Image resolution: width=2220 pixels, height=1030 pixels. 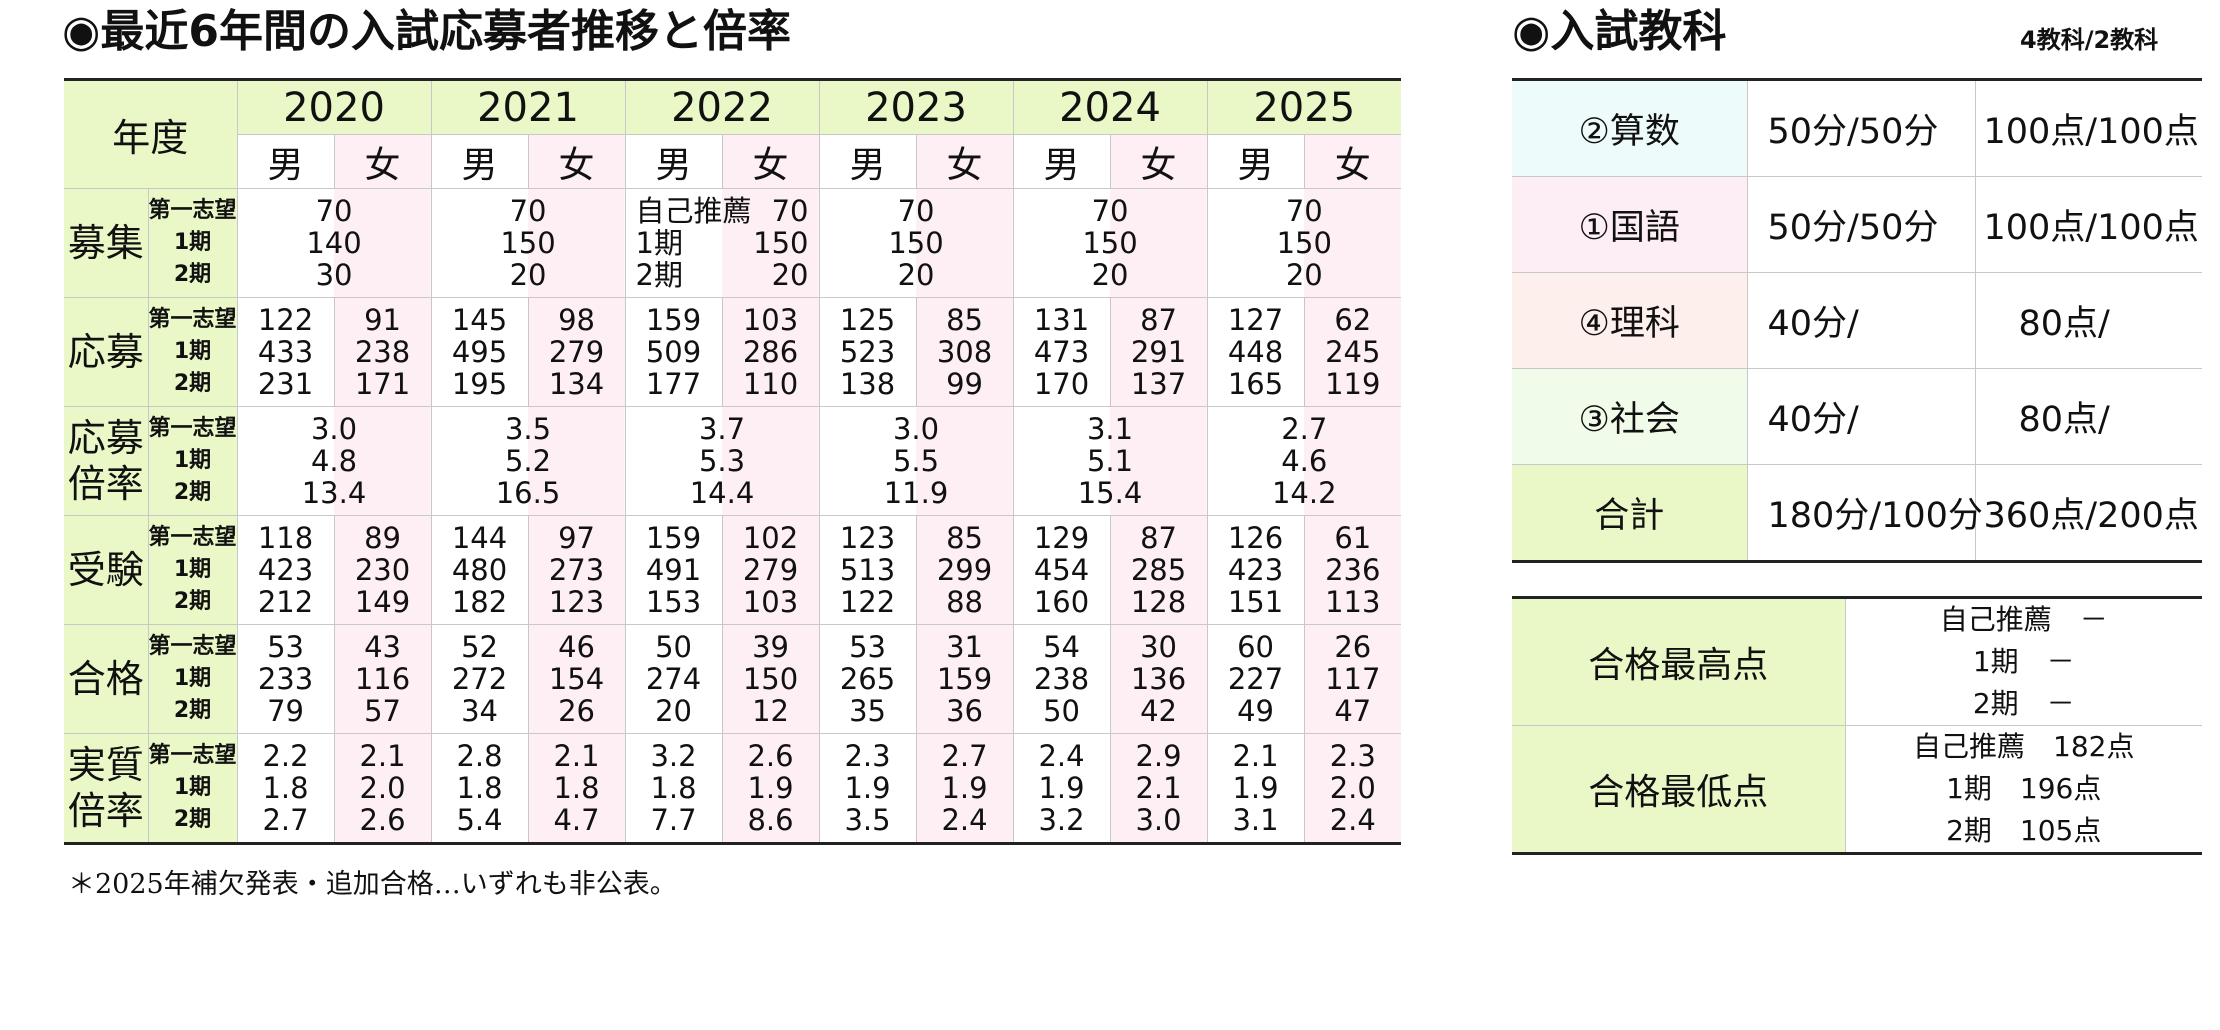 I want to click on cell-value: 5.4, so click(x=479, y=820).